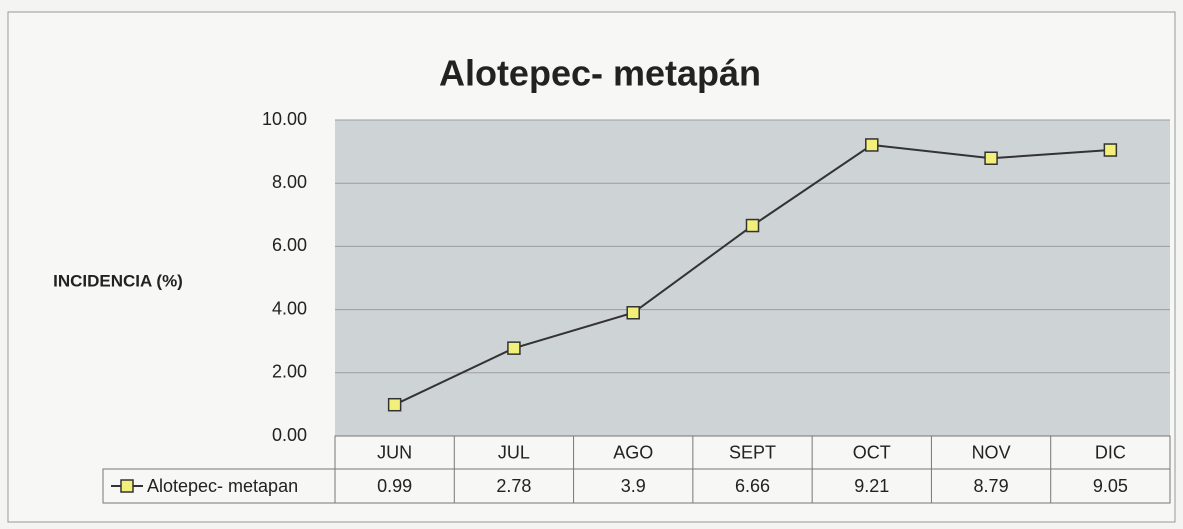 This screenshot has width=1183, height=529. What do you see at coordinates (284, 119) in the screenshot?
I see `y-tick-label: 10.00` at bounding box center [284, 119].